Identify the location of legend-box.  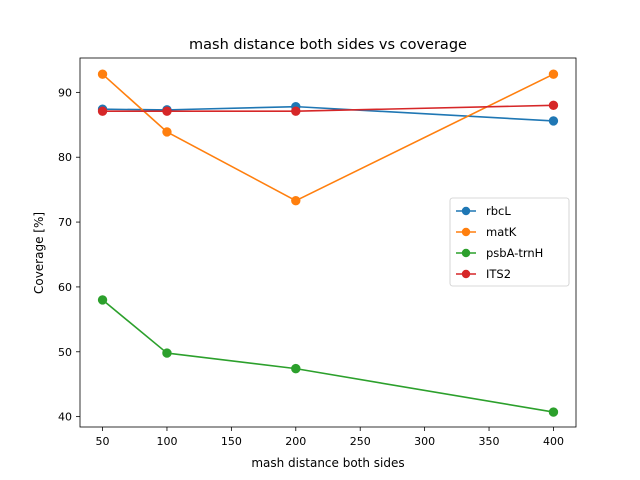
(509, 242).